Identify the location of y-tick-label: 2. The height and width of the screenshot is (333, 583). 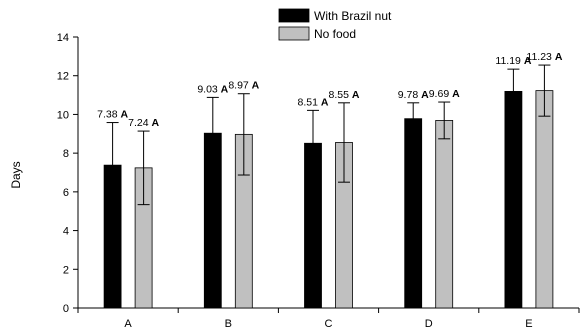
(66, 270).